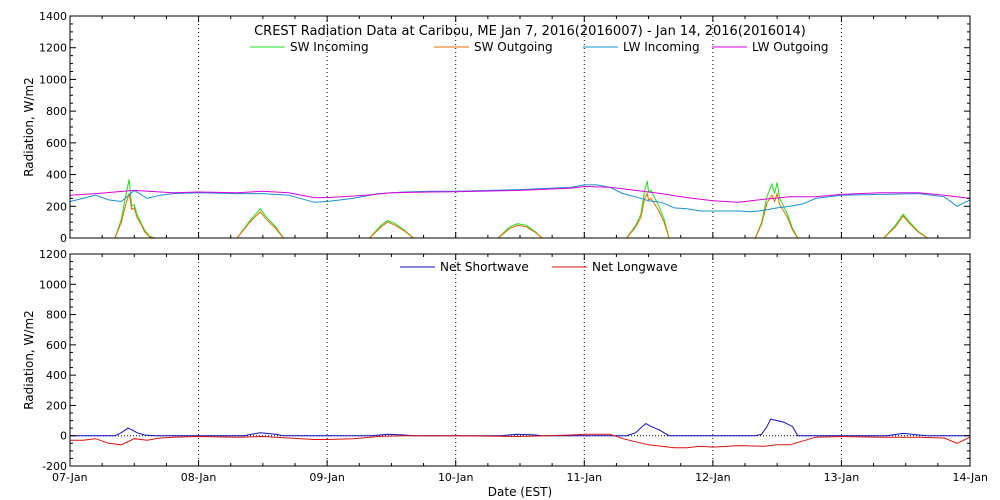 This screenshot has width=1000, height=500. Describe the element at coordinates (520, 441) in the screenshot. I see `series-line-net-longwave` at that location.